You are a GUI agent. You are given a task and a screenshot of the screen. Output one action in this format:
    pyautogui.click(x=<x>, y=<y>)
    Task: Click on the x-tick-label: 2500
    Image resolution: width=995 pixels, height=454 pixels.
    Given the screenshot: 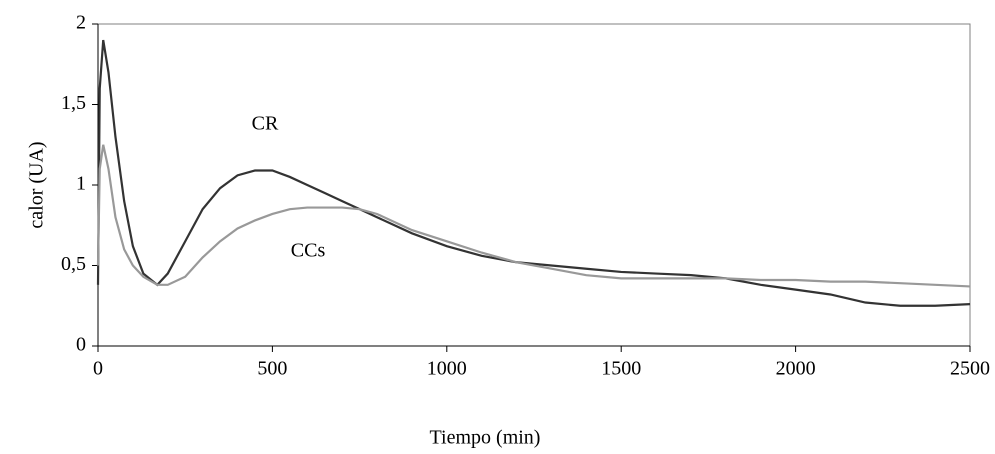 What is the action you would take?
    pyautogui.click(x=970, y=369)
    